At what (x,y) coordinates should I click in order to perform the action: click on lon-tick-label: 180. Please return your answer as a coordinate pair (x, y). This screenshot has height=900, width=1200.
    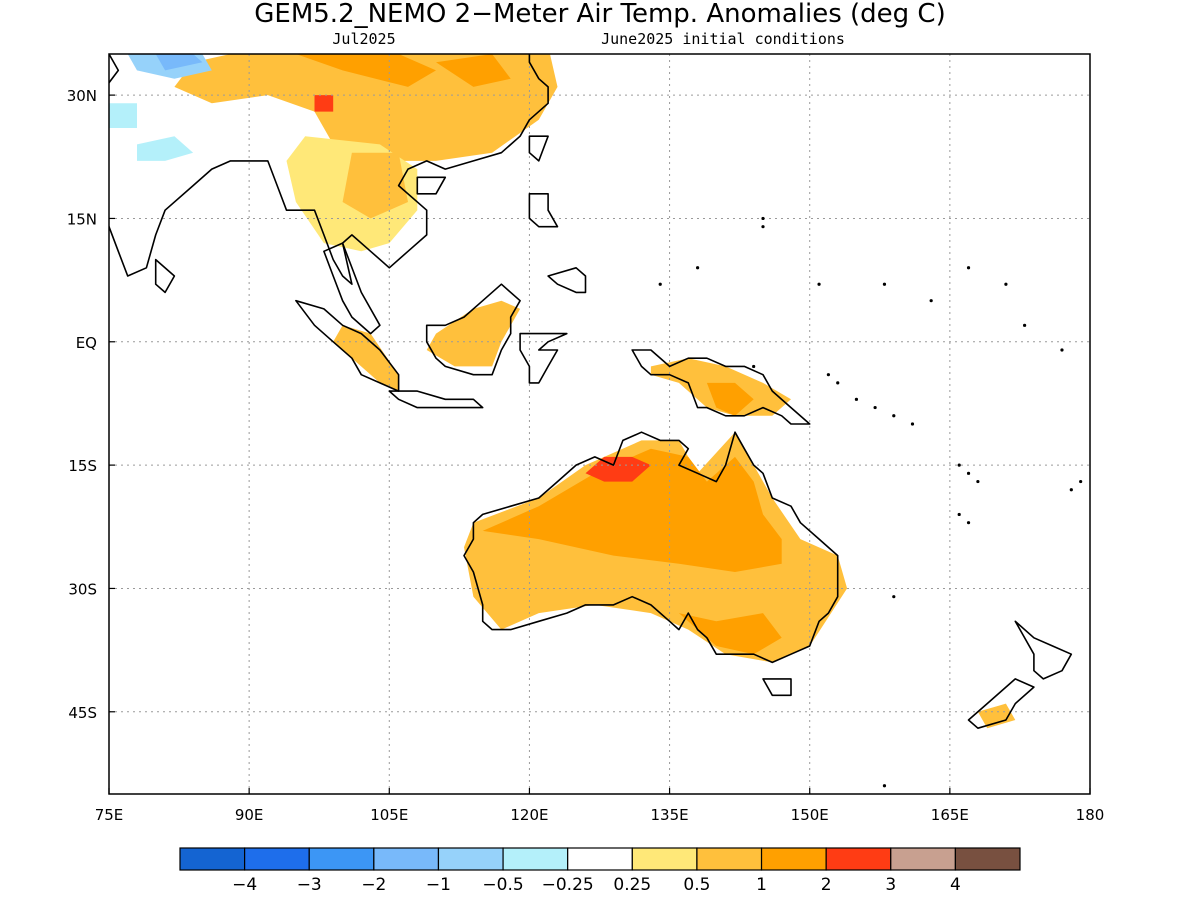
    Looking at the image, I should click on (1090, 815).